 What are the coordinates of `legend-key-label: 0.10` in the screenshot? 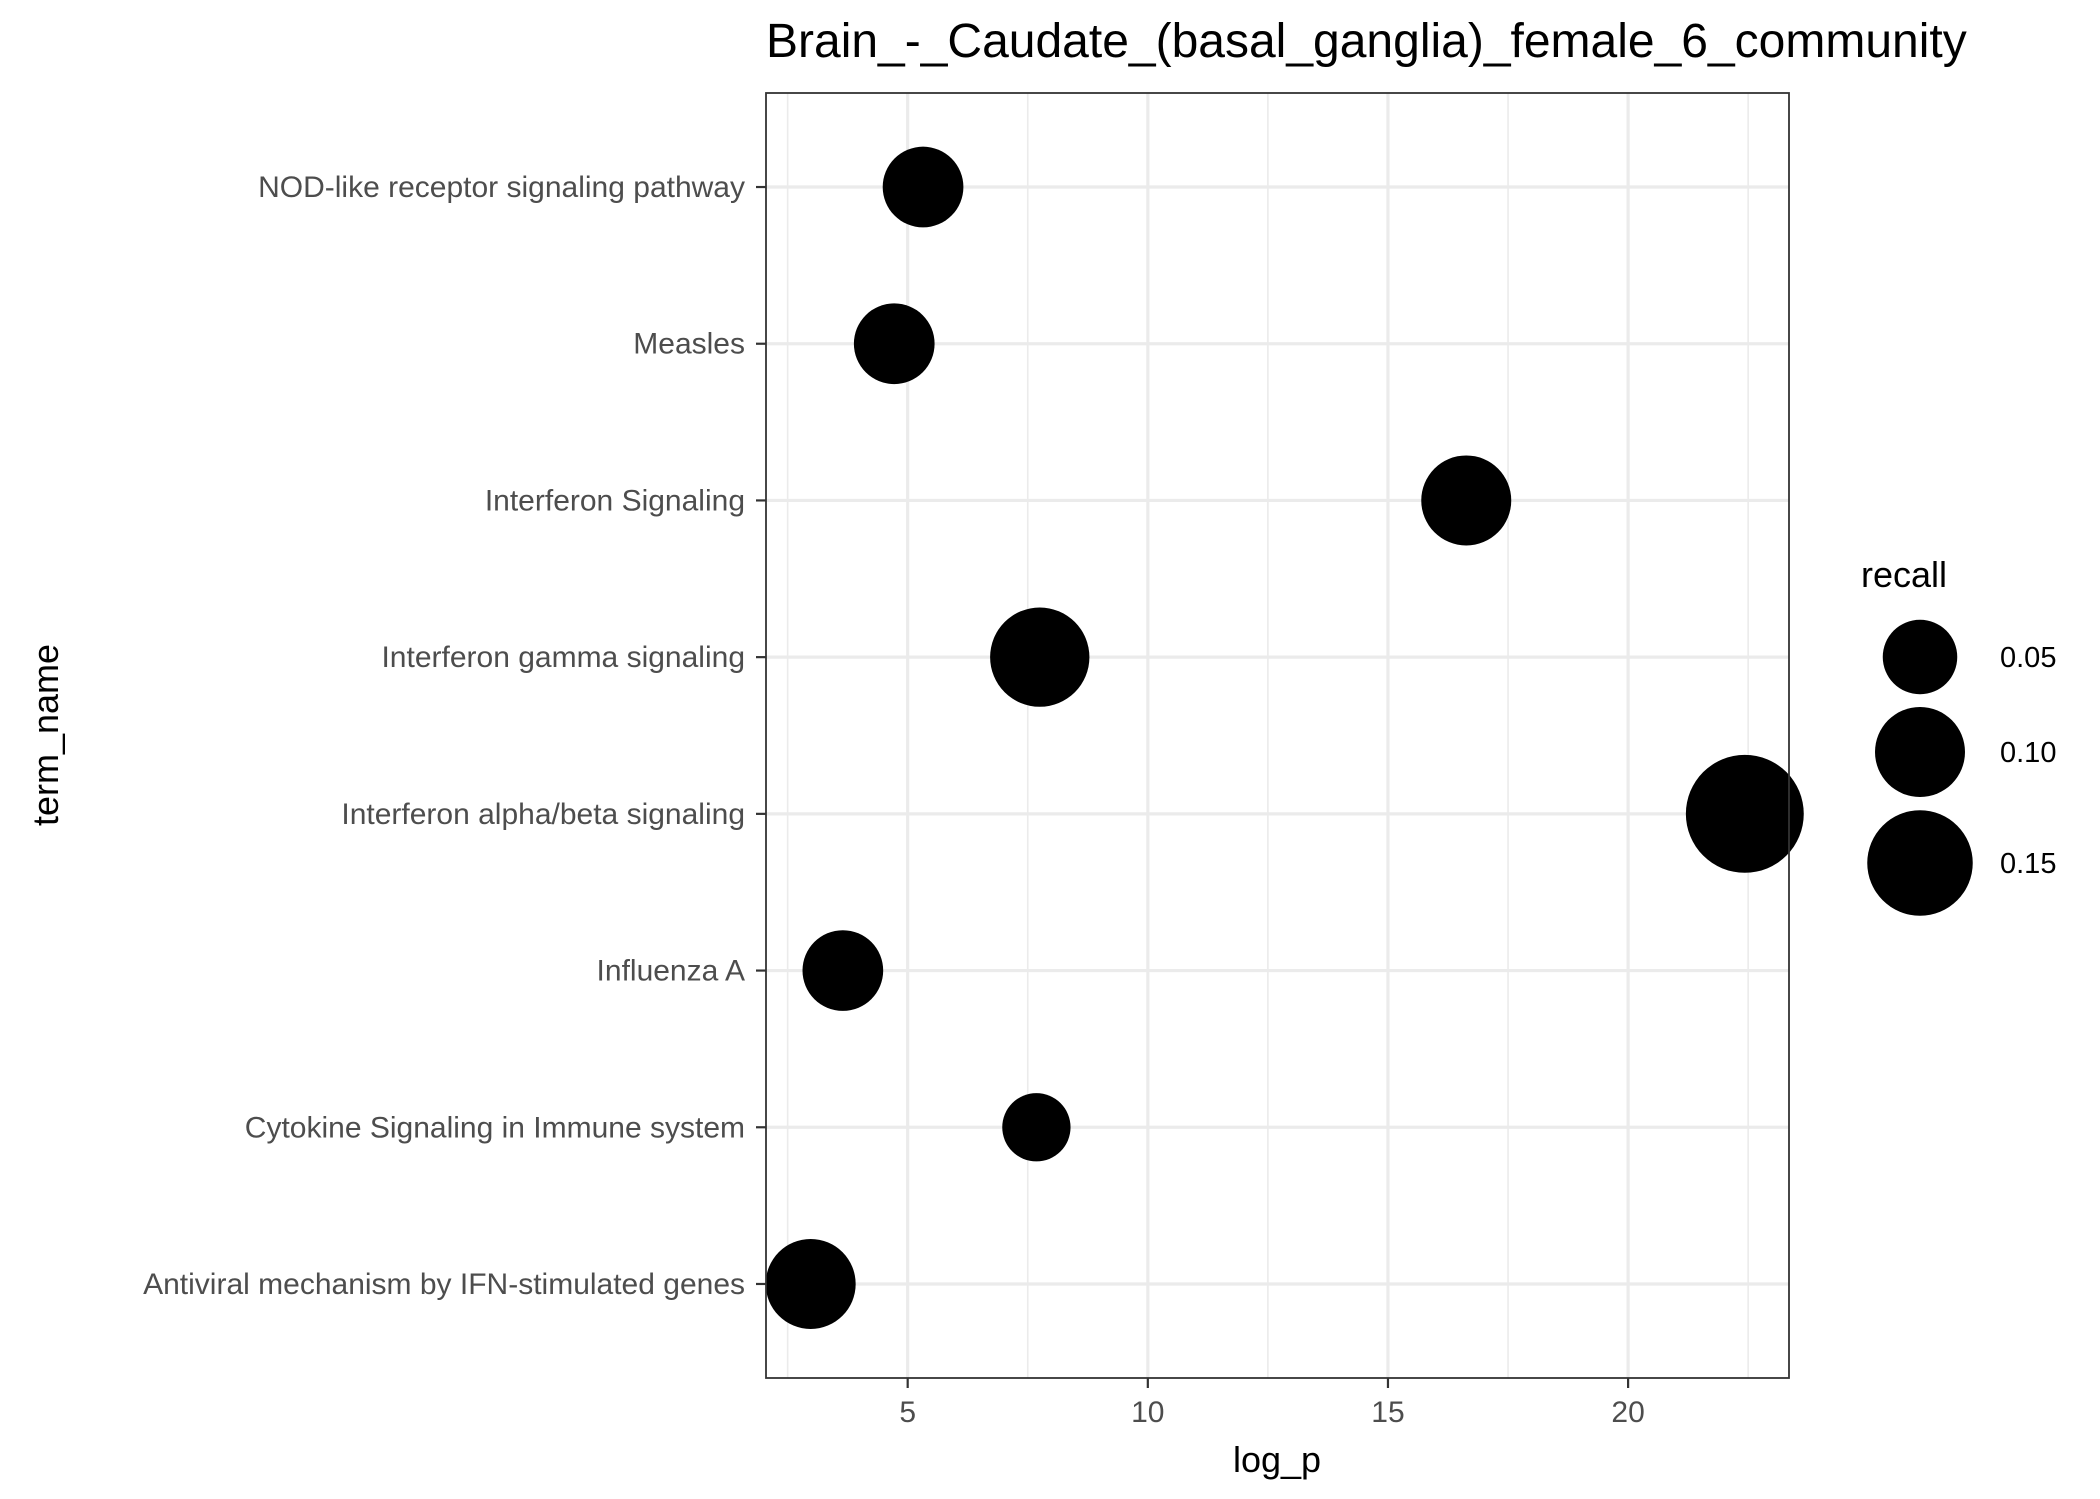 It's located at (2028, 753).